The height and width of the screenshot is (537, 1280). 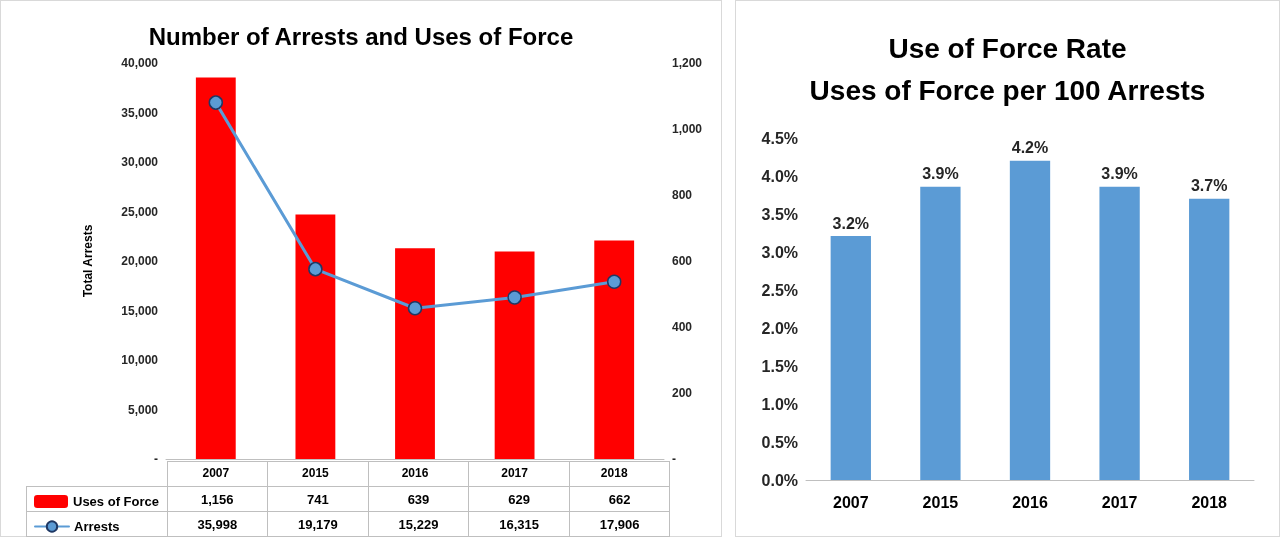 What do you see at coordinates (418, 499) in the screenshot?
I see `data-label: 639` at bounding box center [418, 499].